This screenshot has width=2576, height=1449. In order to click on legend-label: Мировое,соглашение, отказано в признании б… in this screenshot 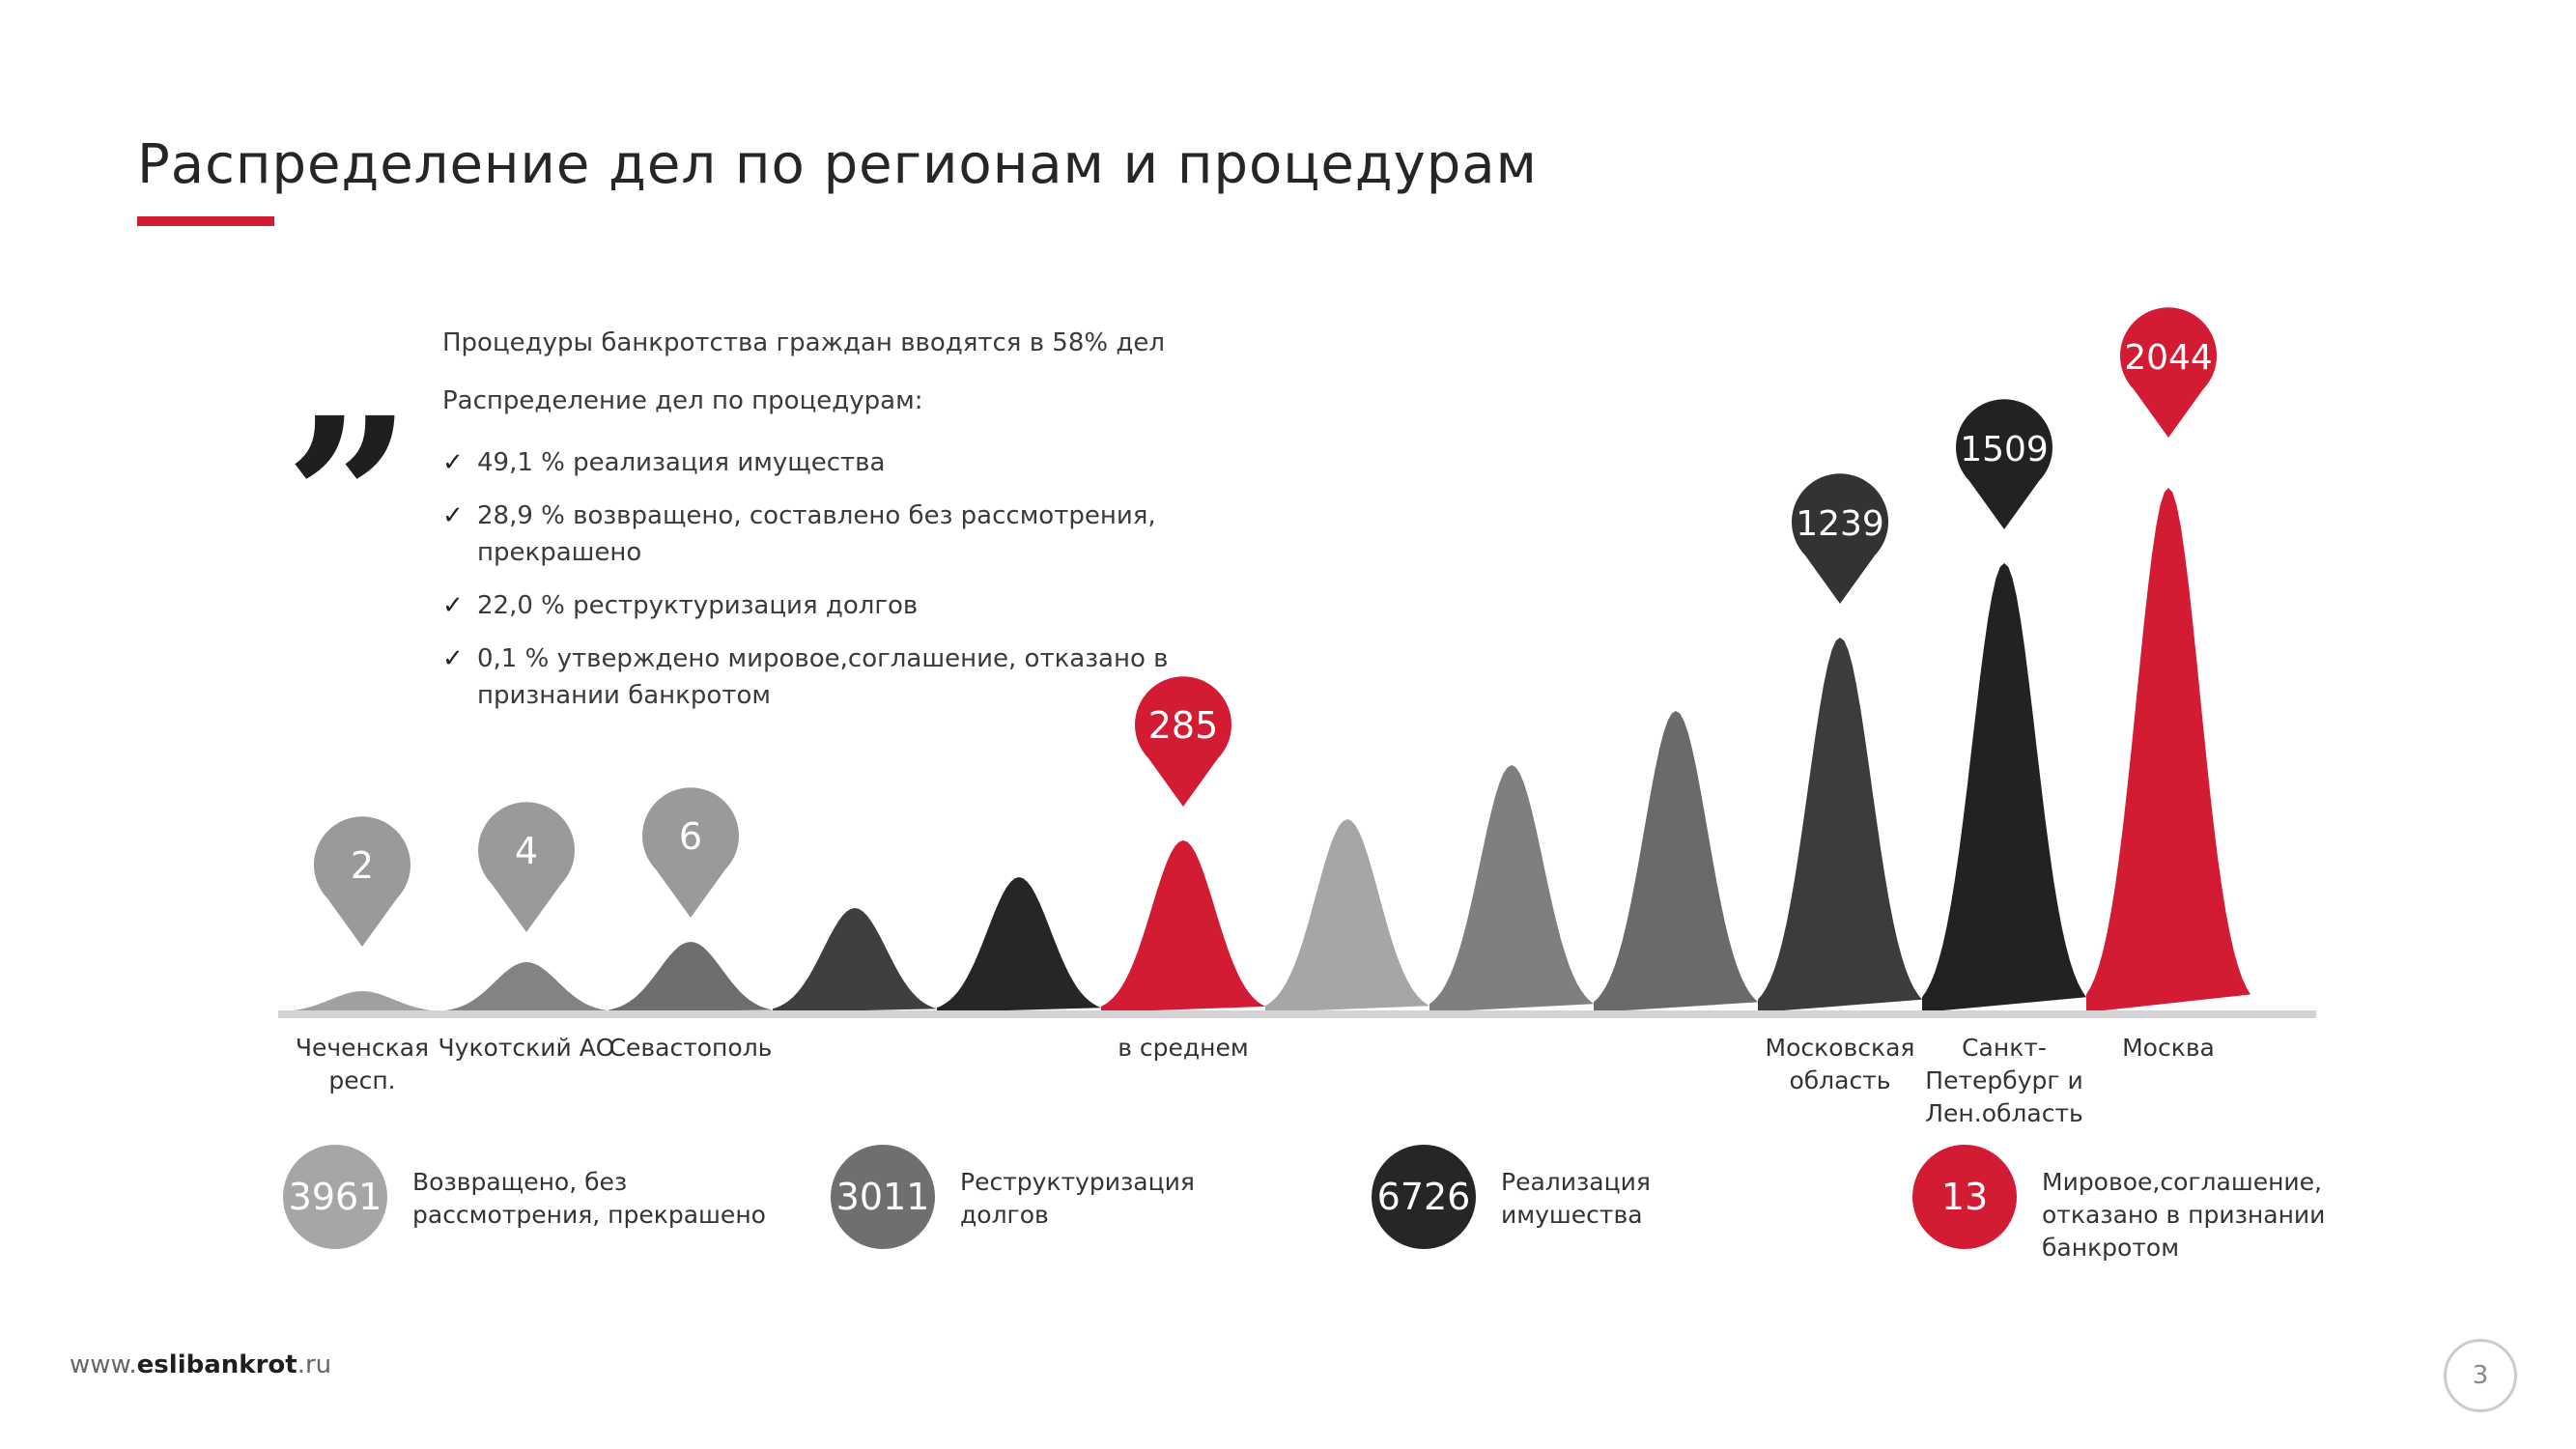, I will do `click(2184, 1215)`.